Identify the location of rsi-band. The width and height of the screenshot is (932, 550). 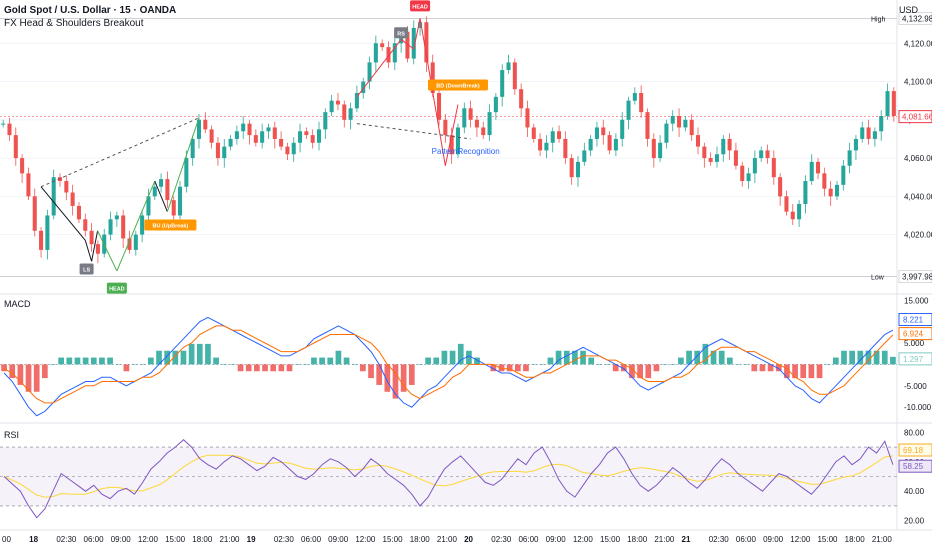
(448, 476).